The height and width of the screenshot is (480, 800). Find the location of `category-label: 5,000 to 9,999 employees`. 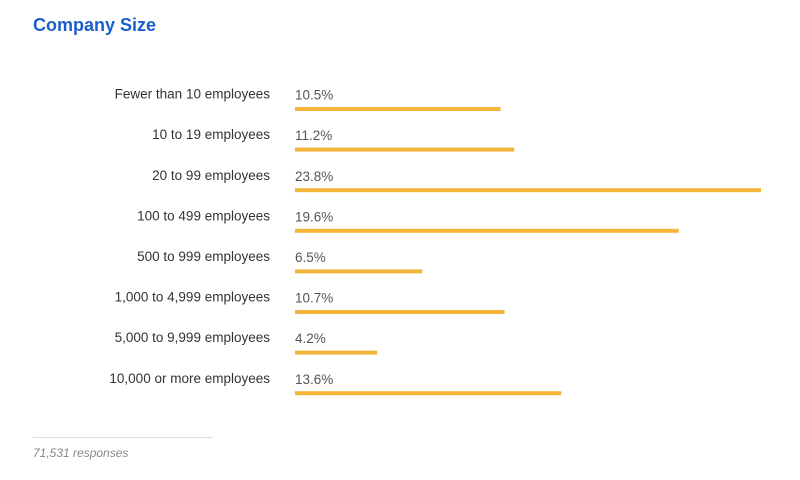

category-label: 5,000 to 9,999 employees is located at coordinates (193, 337).